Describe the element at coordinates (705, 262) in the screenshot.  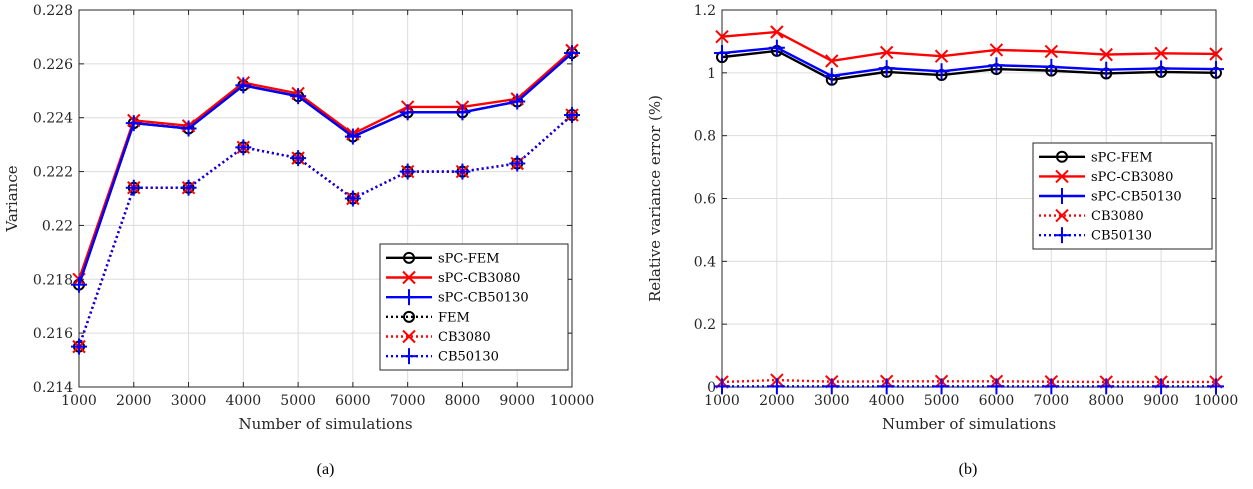
I see `y-tick-label: 0.4` at that location.